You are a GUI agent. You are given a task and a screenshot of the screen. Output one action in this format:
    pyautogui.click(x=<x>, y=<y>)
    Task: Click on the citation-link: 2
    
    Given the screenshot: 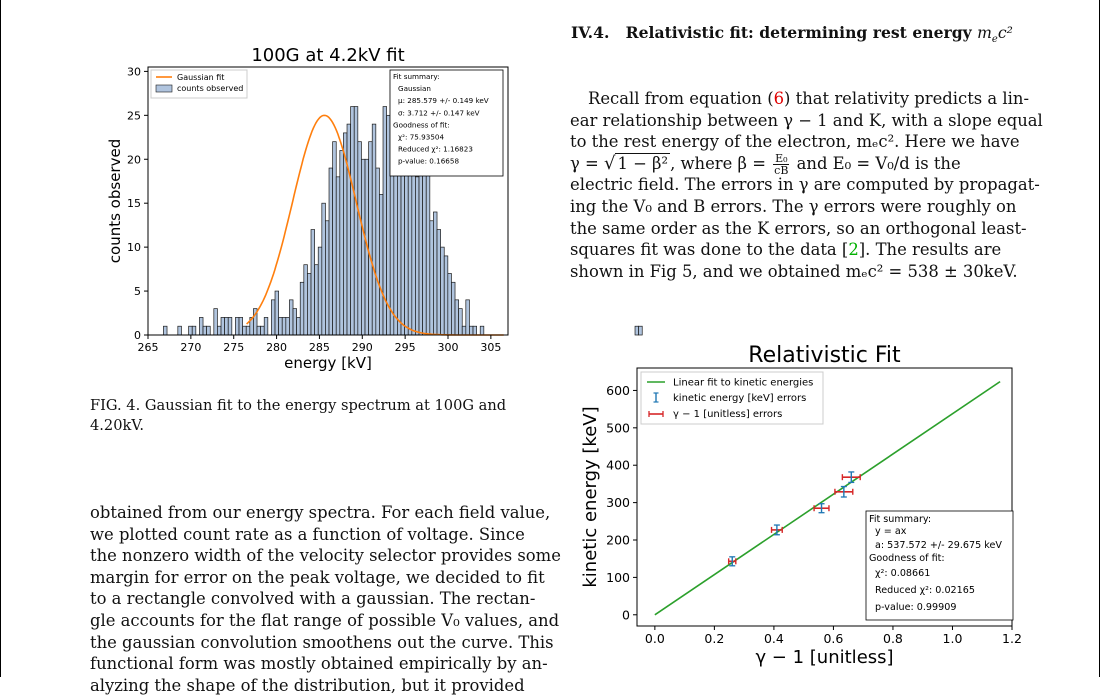 What is the action you would take?
    pyautogui.click(x=853, y=250)
    